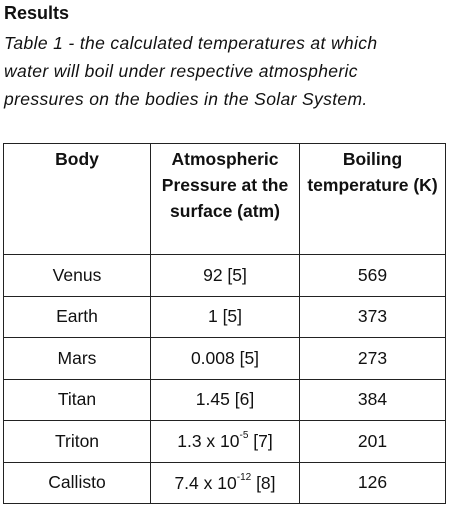 The height and width of the screenshot is (512, 450). What do you see at coordinates (372, 199) in the screenshot?
I see `column-header: Boiling temperature (K)` at bounding box center [372, 199].